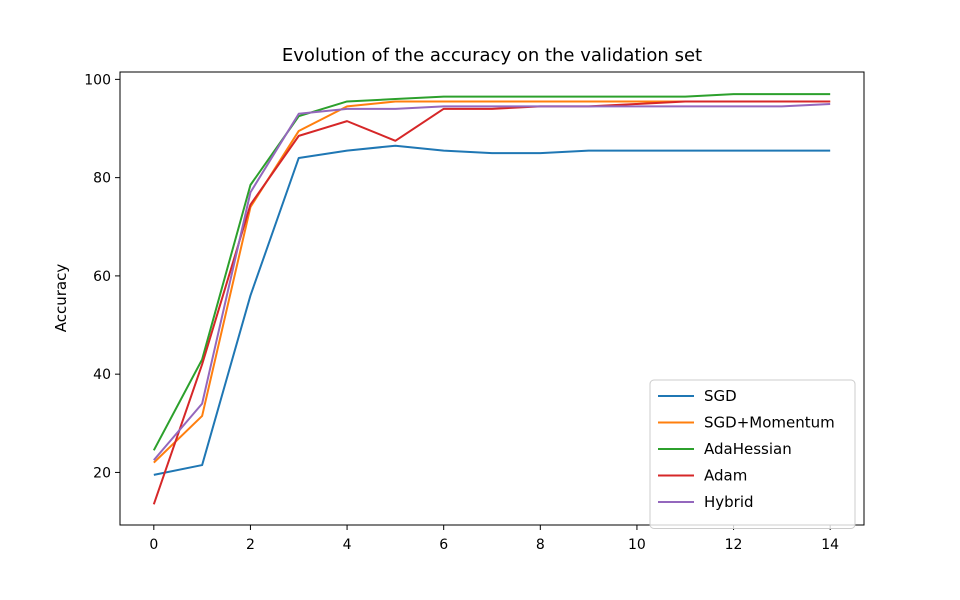  I want to click on legend-label-adam: Adam, so click(725, 476).